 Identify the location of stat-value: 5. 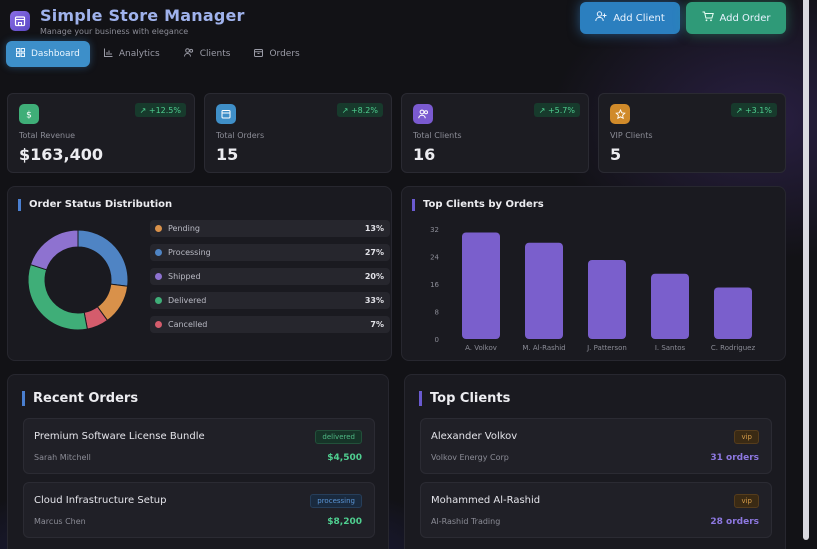
(616, 154).